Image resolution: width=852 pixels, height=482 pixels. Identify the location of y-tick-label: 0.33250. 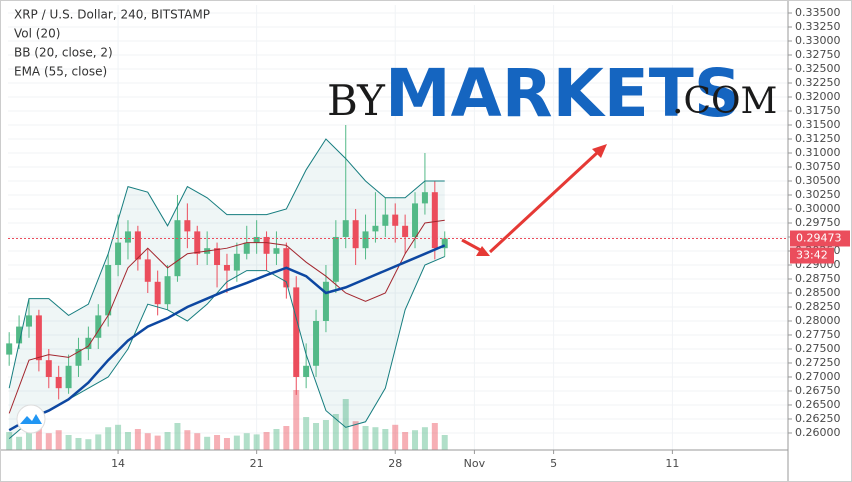
(818, 26).